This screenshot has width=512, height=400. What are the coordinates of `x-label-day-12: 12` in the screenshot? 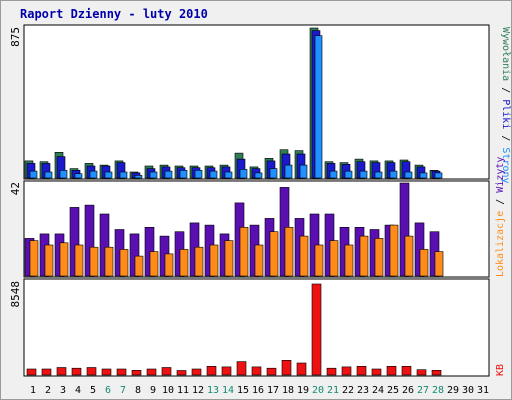 It's located at (198, 390).